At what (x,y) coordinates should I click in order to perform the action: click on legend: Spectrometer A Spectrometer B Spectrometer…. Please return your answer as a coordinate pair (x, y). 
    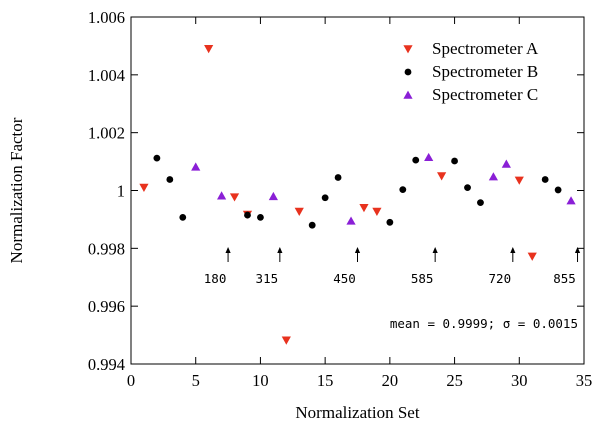
    Looking at the image, I should click on (471, 71).